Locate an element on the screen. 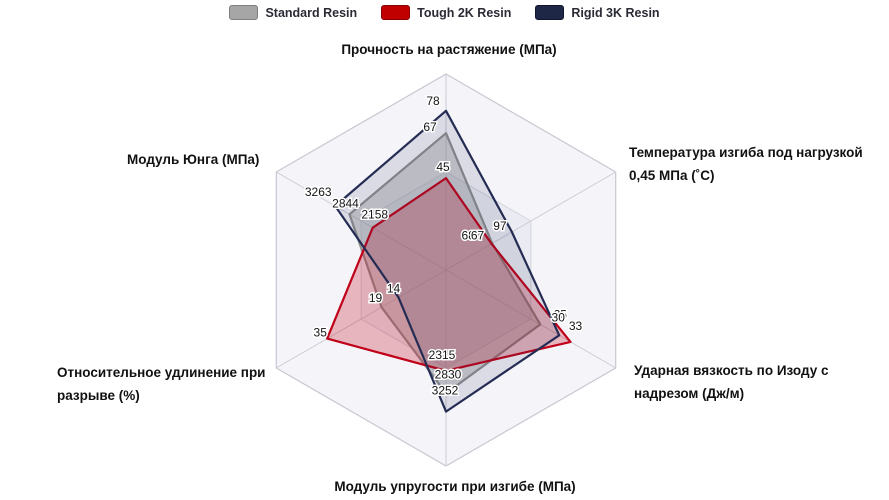  axis-label-line: разрыве (%) is located at coordinates (98, 395).